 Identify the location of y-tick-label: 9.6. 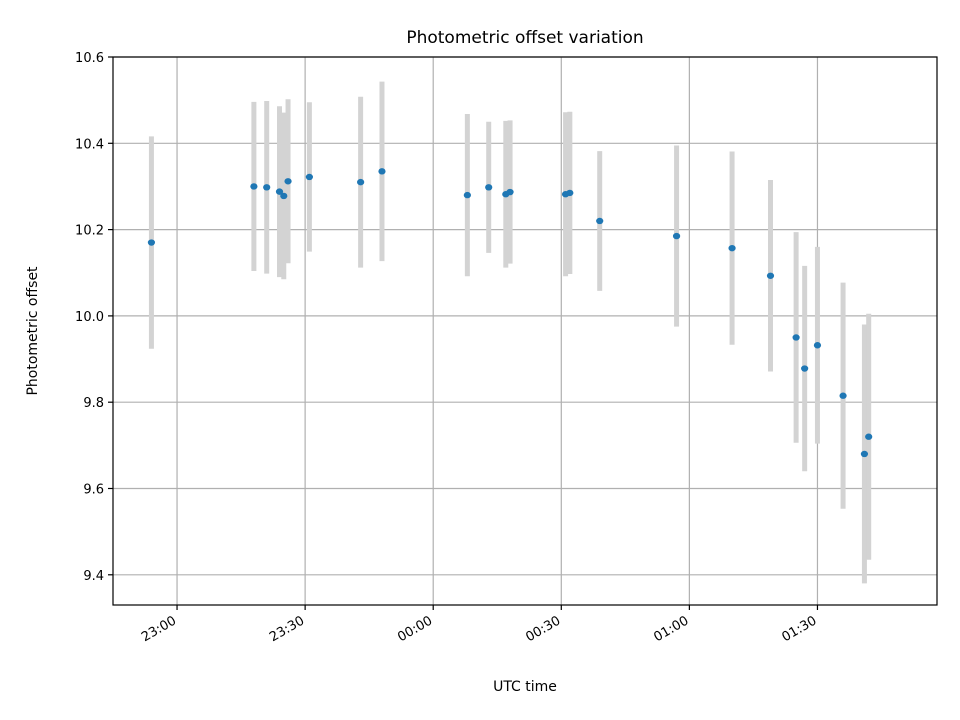
(93, 489).